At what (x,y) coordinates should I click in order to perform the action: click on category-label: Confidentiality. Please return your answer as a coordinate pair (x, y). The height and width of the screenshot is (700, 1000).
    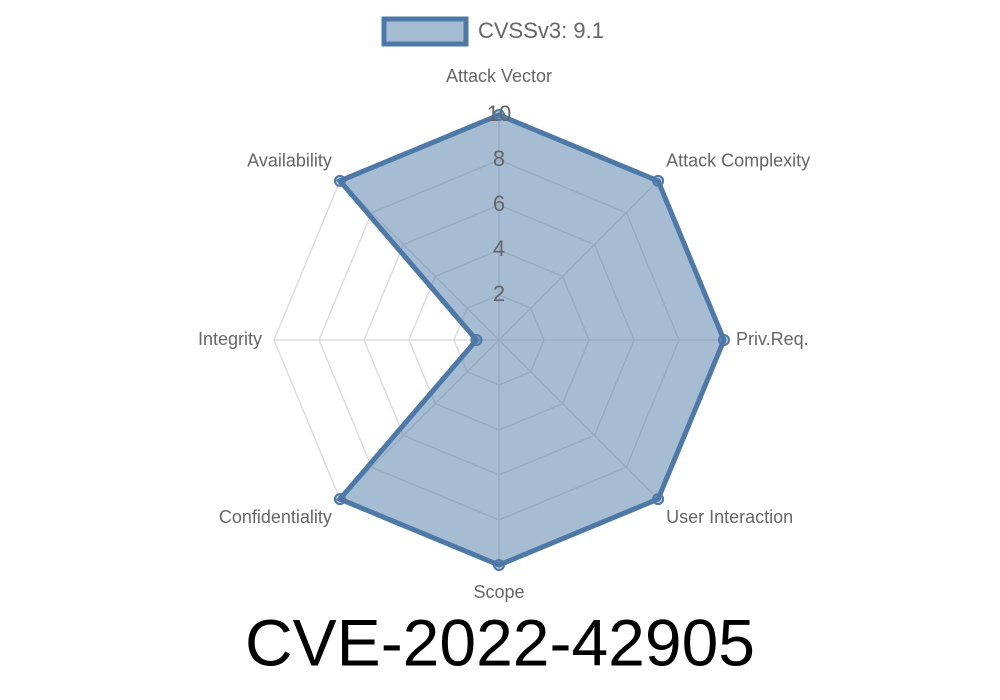
    Looking at the image, I should click on (275, 517).